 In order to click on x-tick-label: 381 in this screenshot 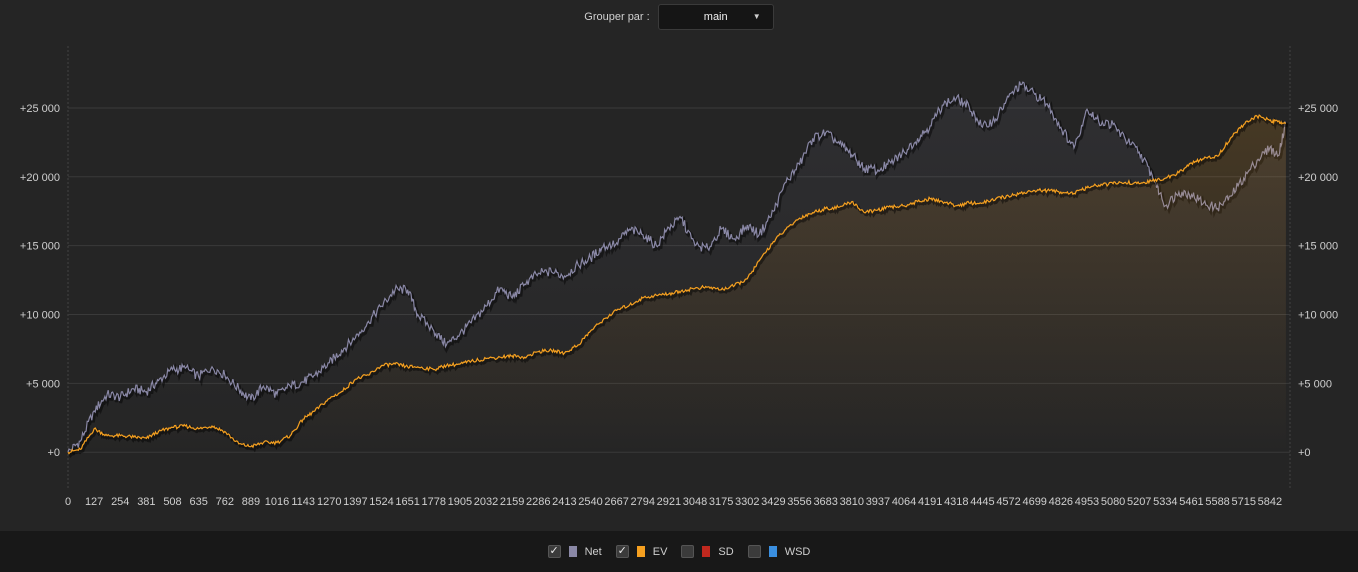, I will do `click(146, 502)`.